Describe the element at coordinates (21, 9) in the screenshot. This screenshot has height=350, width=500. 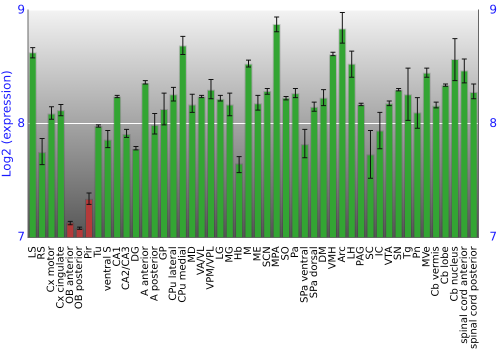
I see `y-tick-label: 9` at that location.